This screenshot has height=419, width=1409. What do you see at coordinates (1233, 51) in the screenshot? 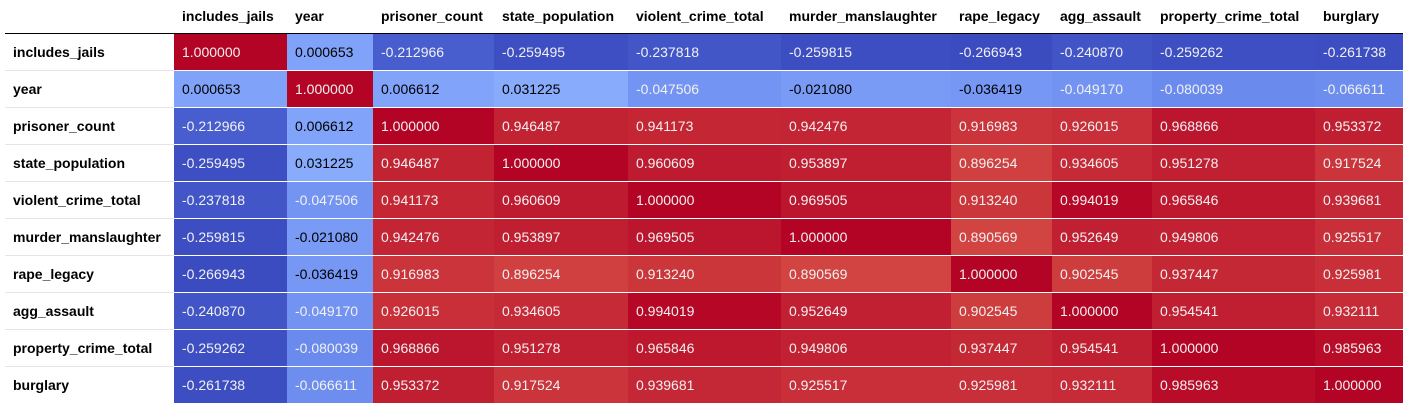
I see `heatmap-cell: -0.259262` at bounding box center [1233, 51].